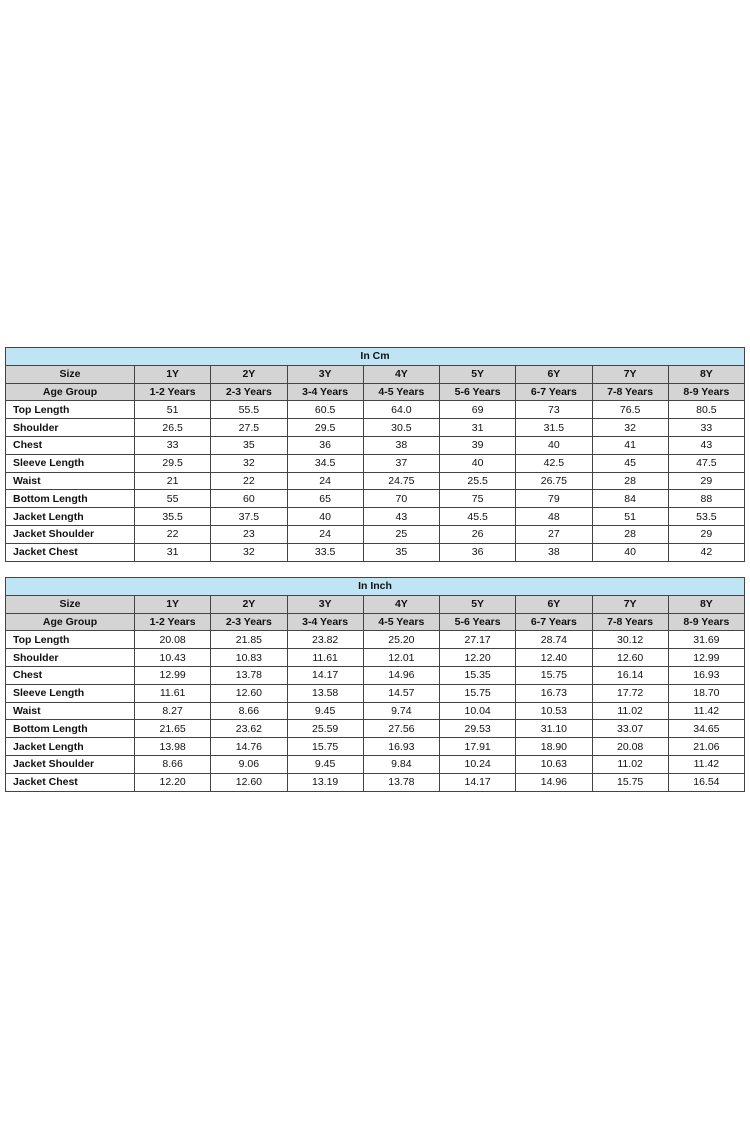  Describe the element at coordinates (249, 499) in the screenshot. I see `measurement-value: 60` at that location.